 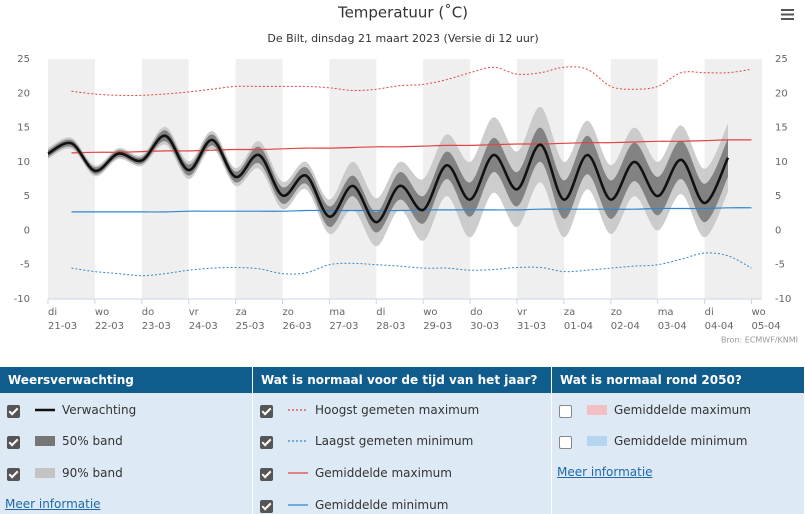 I want to click on y2-tick-label: 5, so click(x=778, y=196).